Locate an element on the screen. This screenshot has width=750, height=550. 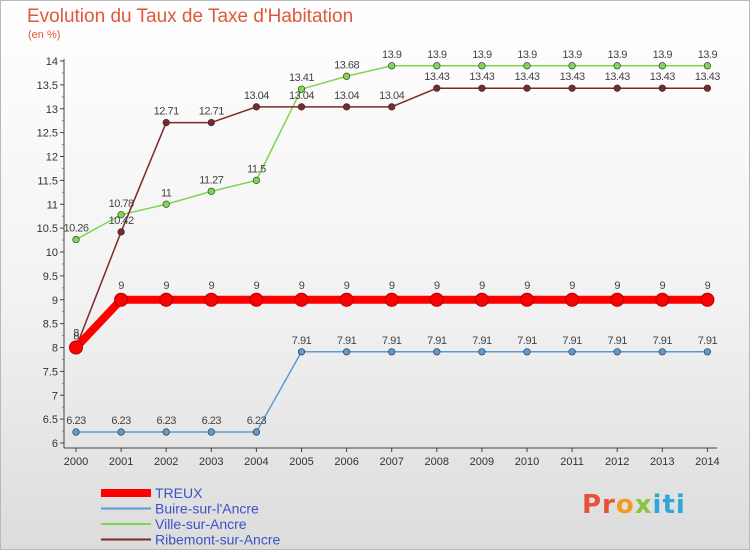
data-label: 10.42 is located at coordinates (121, 221).